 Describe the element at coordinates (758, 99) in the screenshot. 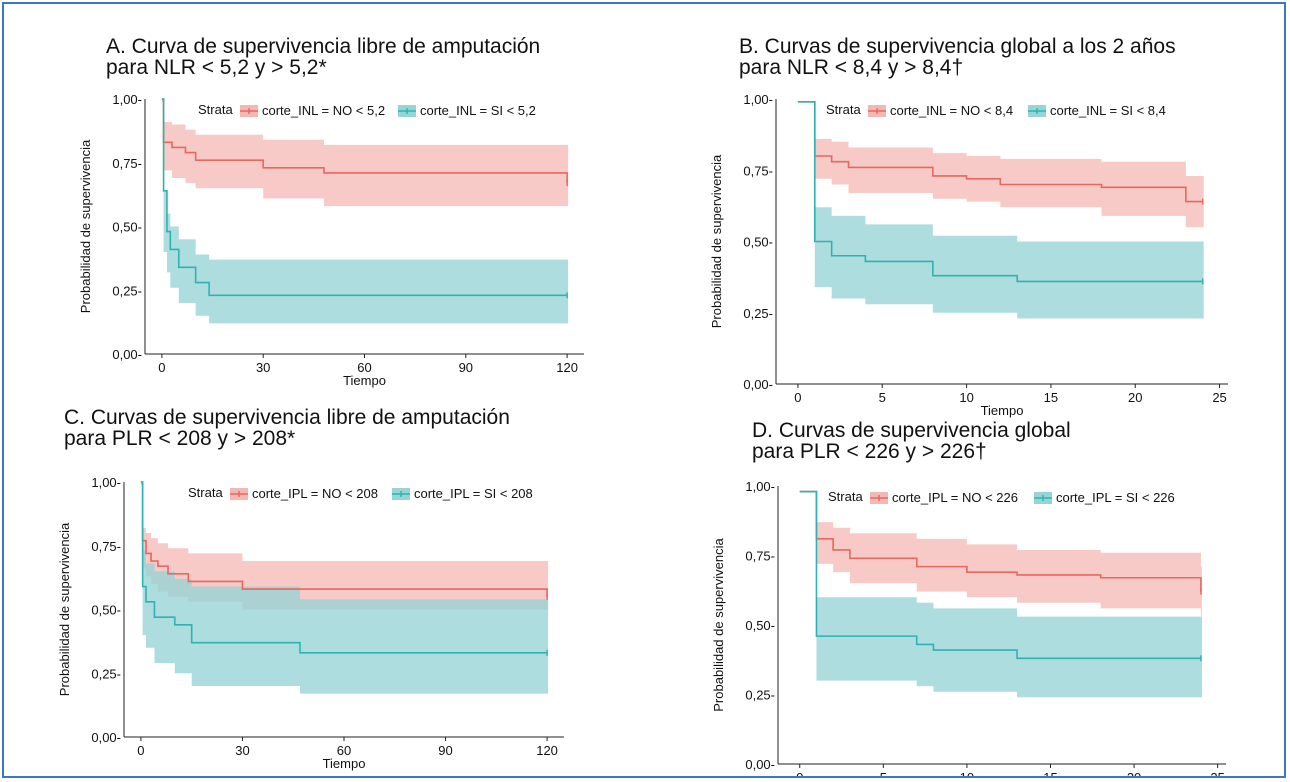

I see `y-tick-label-1-4: 1,00-` at that location.